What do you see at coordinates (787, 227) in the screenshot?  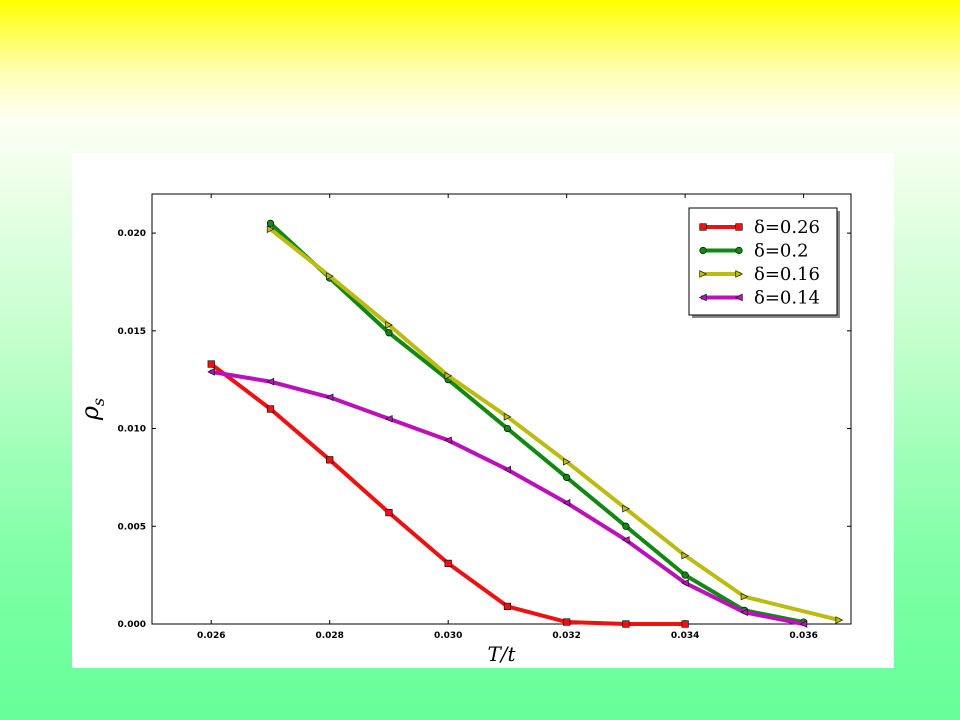 I see `legend-label: δ=0.26` at bounding box center [787, 227].